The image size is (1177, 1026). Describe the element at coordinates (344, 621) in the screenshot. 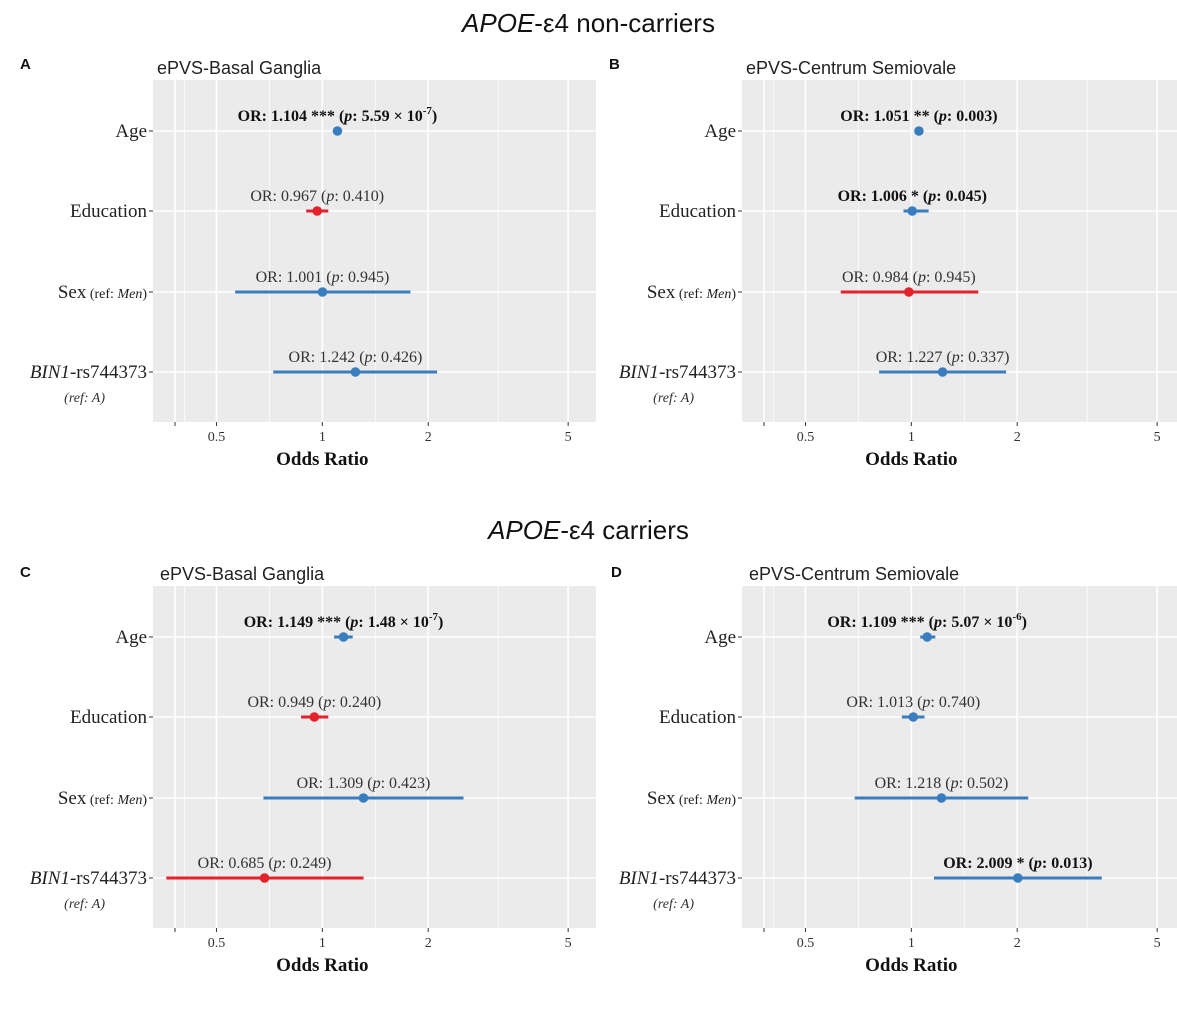

I see `estimate-label: OR: 1.149 *** (p: 1.48 × 10-7)` at that location.